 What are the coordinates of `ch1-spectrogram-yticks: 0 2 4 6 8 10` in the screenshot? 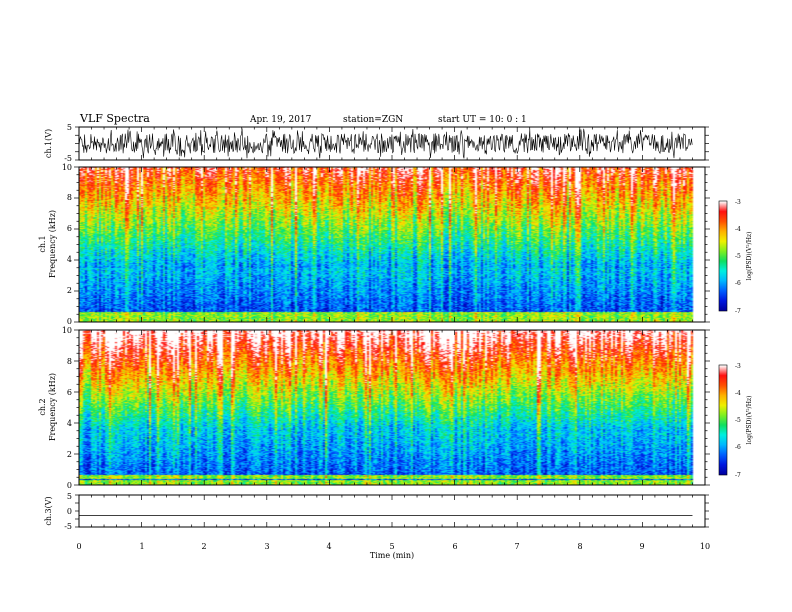 It's located at (67, 244).